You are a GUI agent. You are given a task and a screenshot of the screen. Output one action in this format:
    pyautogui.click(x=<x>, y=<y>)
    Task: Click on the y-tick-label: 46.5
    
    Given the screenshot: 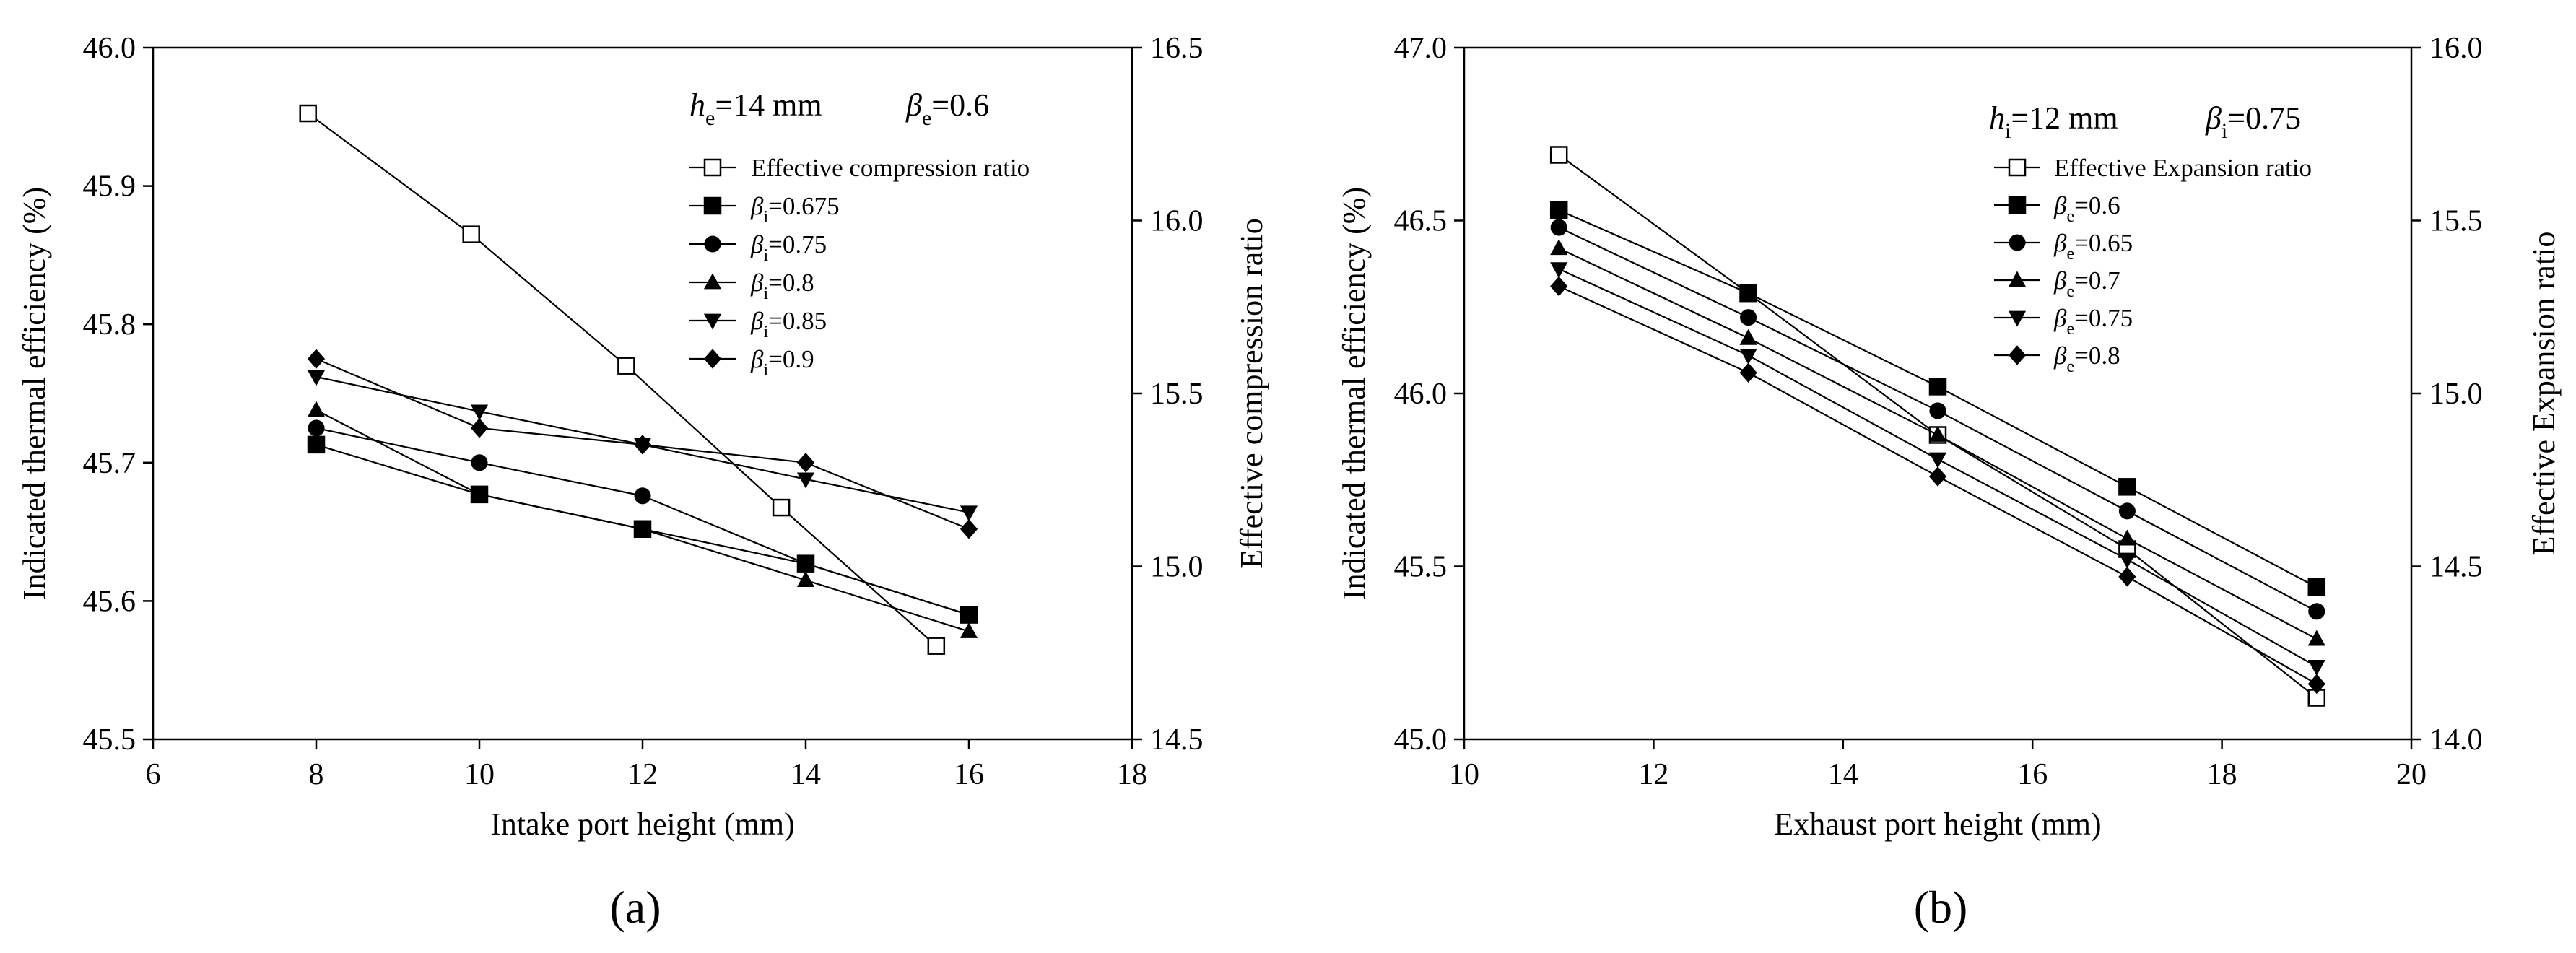 What is the action you would take?
    pyautogui.click(x=1421, y=221)
    